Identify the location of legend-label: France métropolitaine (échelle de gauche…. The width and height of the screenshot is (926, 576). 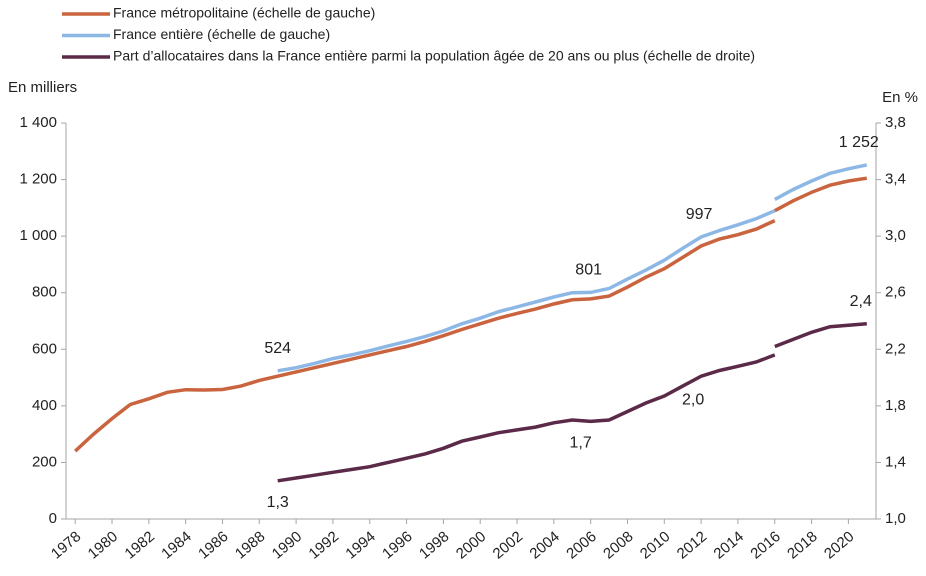
(244, 13).